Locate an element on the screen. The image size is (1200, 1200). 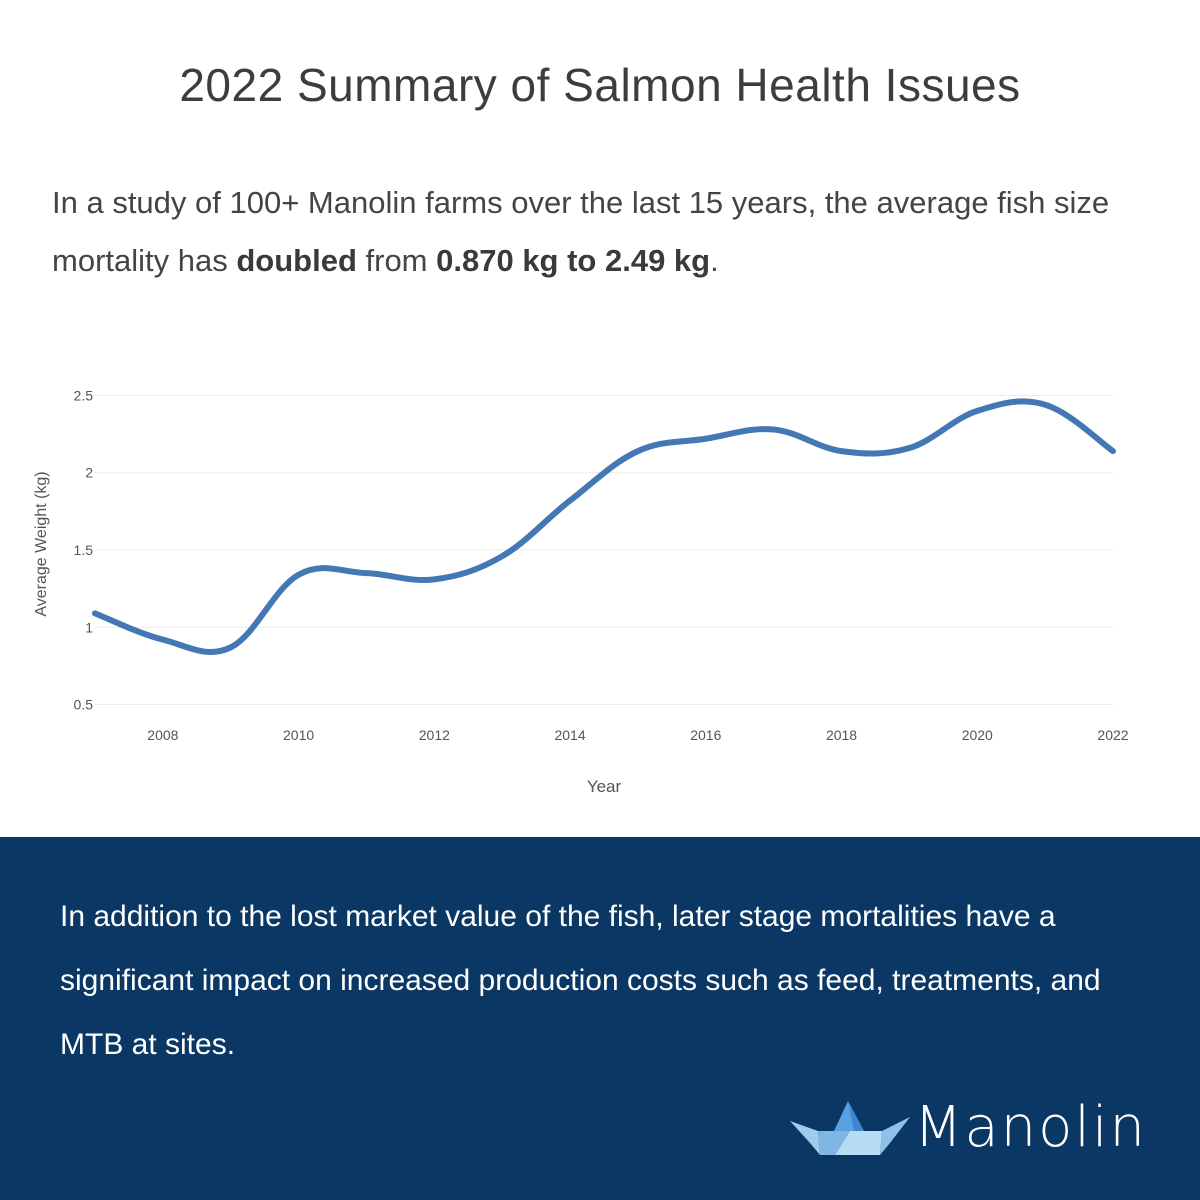
x-tick-label: 2012 is located at coordinates (434, 735).